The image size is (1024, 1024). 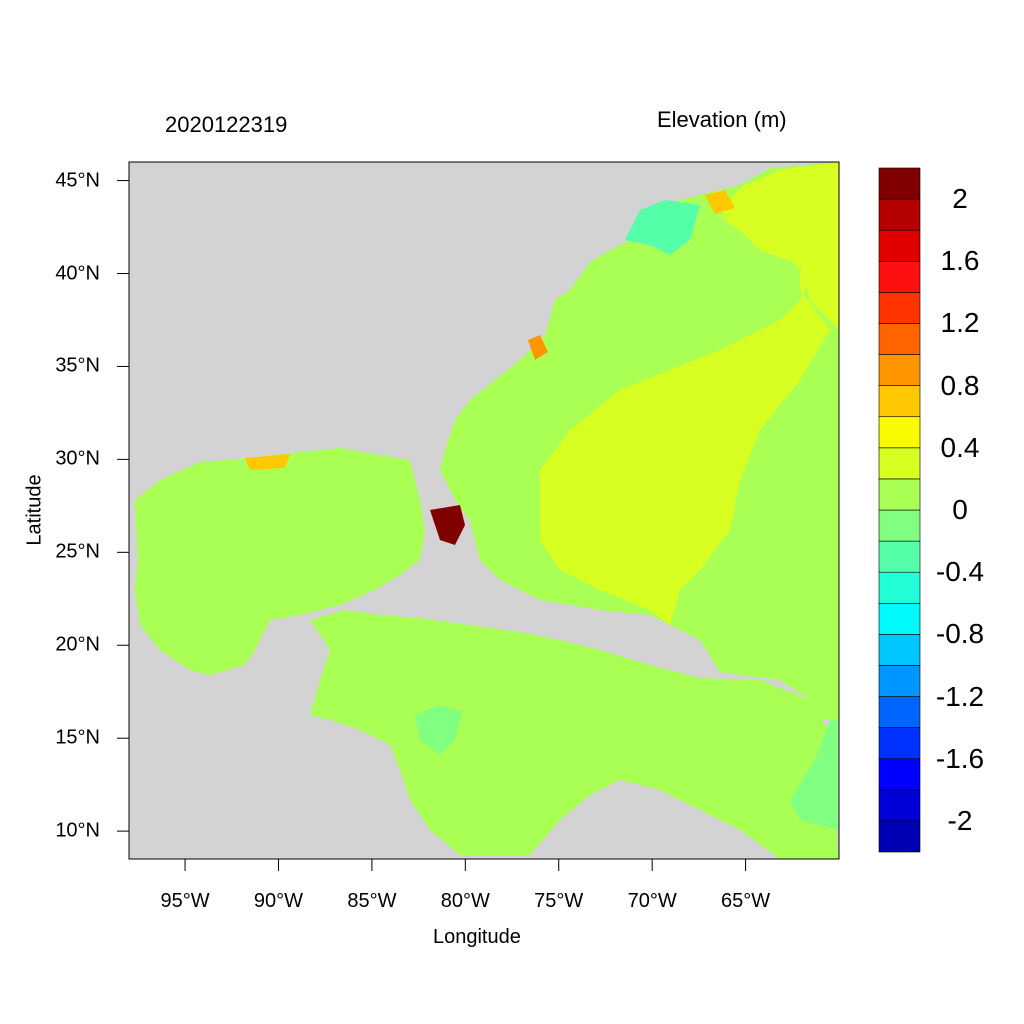 What do you see at coordinates (574, 734) in the screenshot?
I see `caribbean-sea` at bounding box center [574, 734].